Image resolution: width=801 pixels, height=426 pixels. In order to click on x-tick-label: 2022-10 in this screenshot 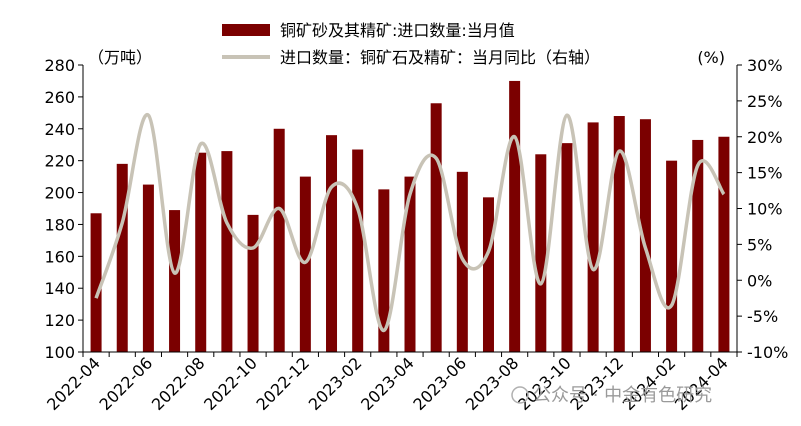, I will do `click(230, 383)`.